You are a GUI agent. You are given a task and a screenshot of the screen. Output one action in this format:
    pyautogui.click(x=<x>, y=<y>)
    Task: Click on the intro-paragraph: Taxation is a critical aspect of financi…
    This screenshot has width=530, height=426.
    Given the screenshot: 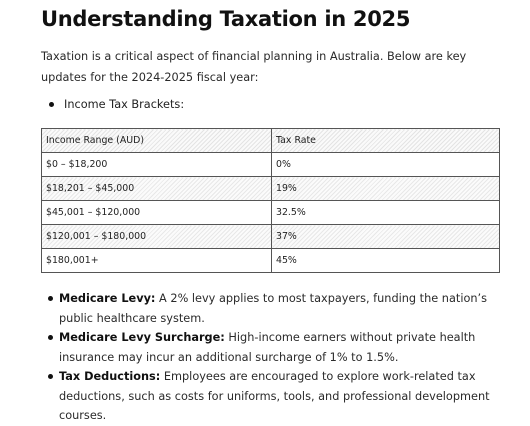 What is the action you would take?
    pyautogui.click(x=254, y=67)
    